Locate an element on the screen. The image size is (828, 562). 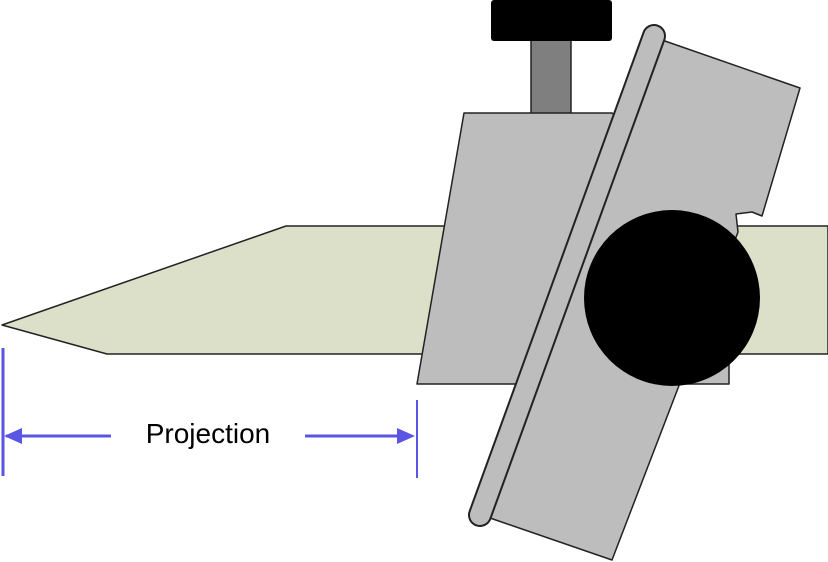
screw-shaft is located at coordinates (551, 77).